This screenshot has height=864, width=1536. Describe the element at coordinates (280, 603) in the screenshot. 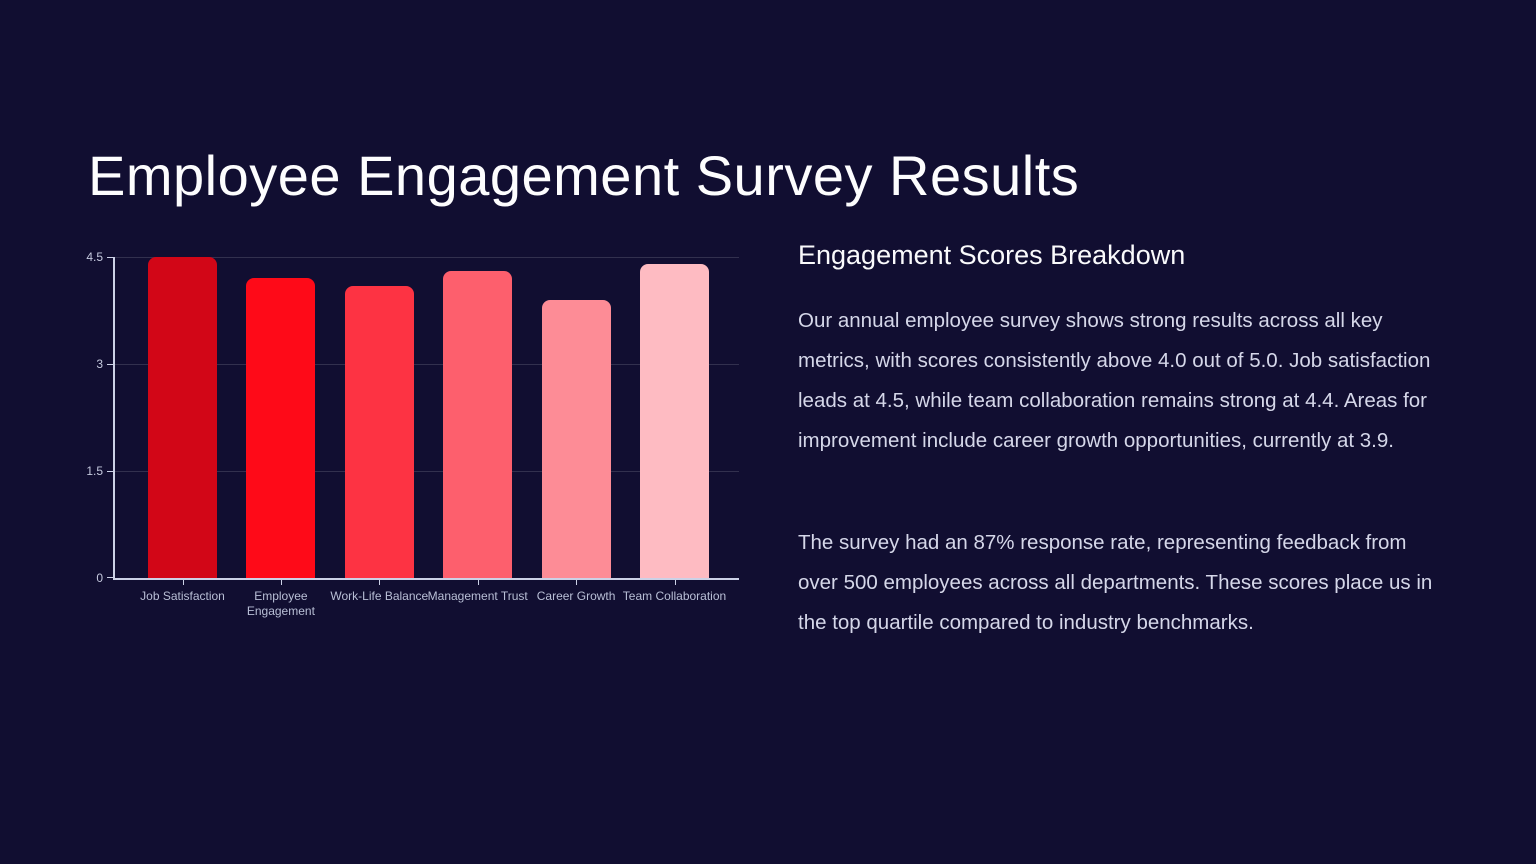

I see `x-axis-label-employee-engagement: Employee Engagement` at that location.